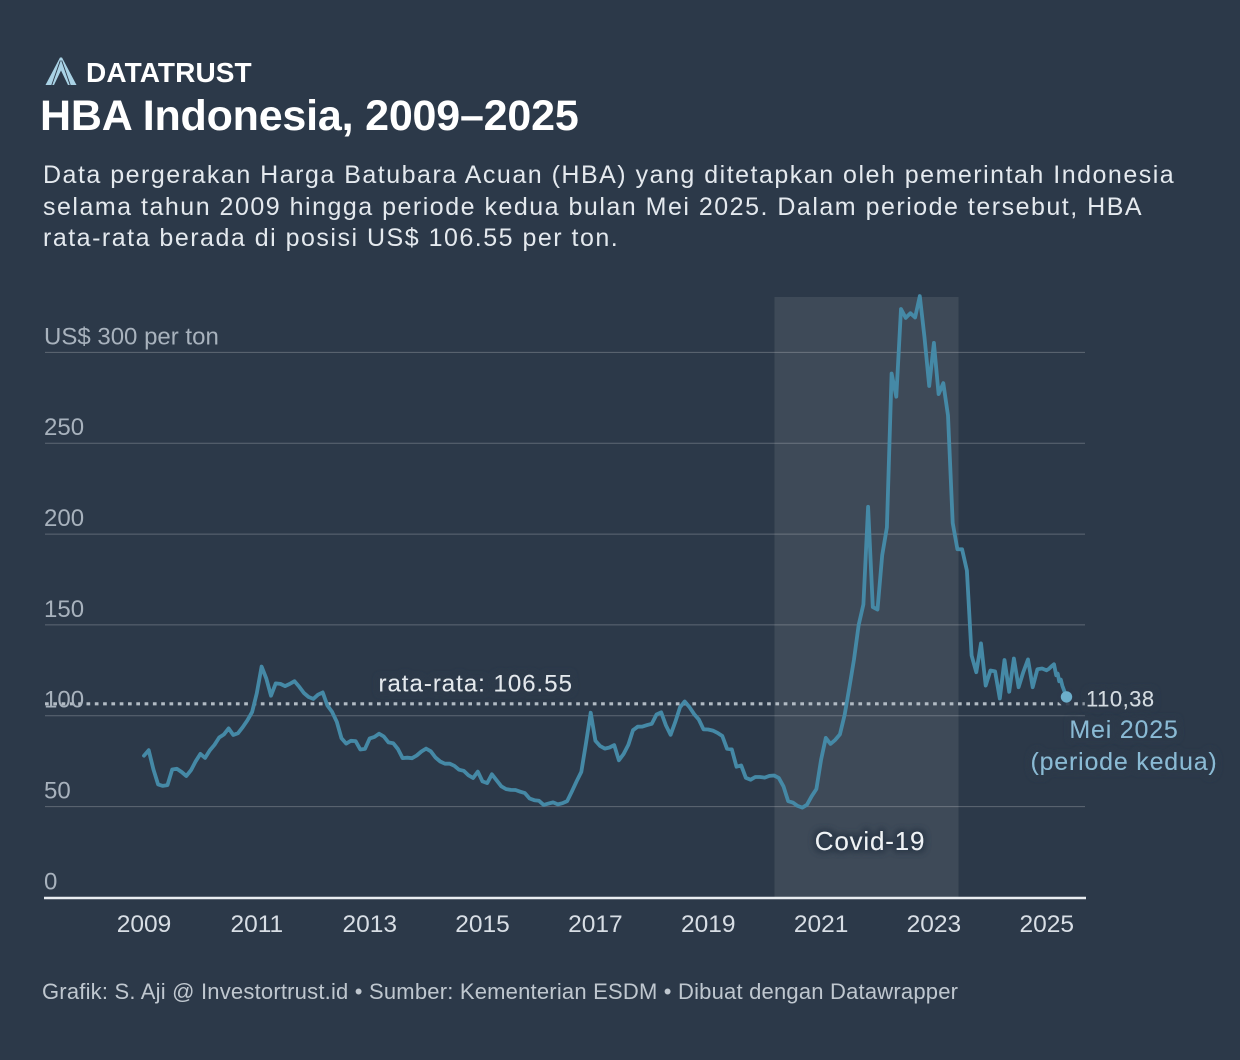  Describe the element at coordinates (64, 609) in the screenshot. I see `svg-text: 150` at that location.